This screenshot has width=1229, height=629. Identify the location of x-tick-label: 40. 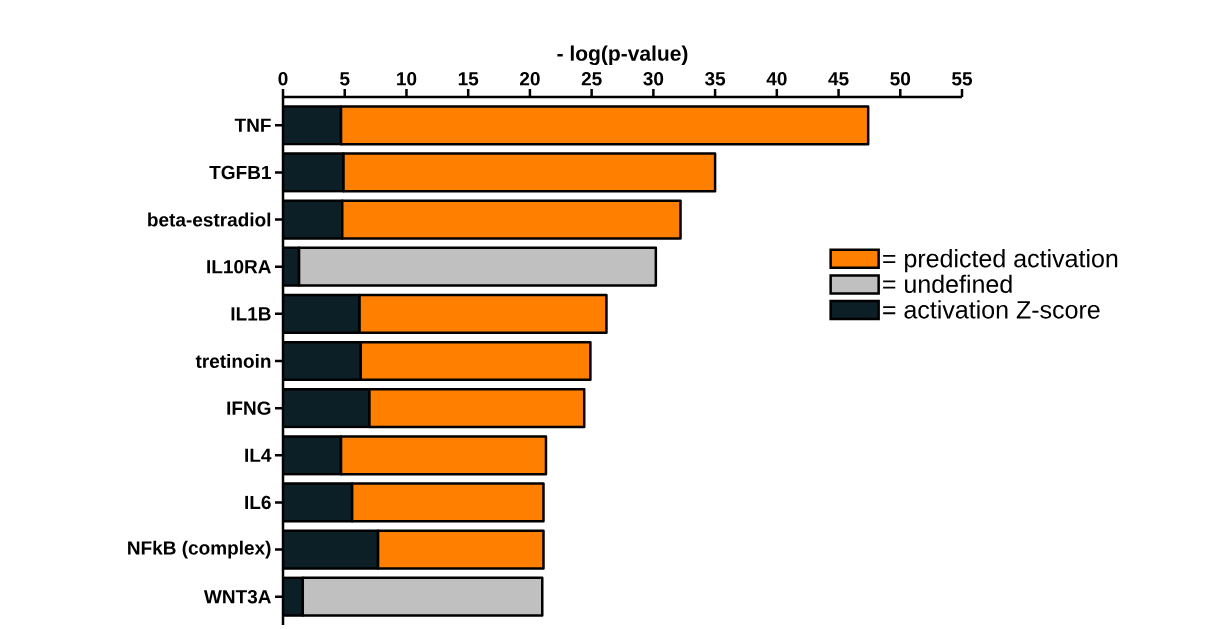
(776, 79).